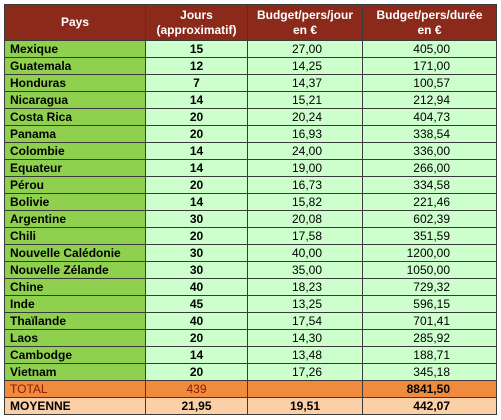 The image size is (501, 420). Describe the element at coordinates (75, 253) in the screenshot. I see `cell-pays: Nouvelle Calédonie` at that location.